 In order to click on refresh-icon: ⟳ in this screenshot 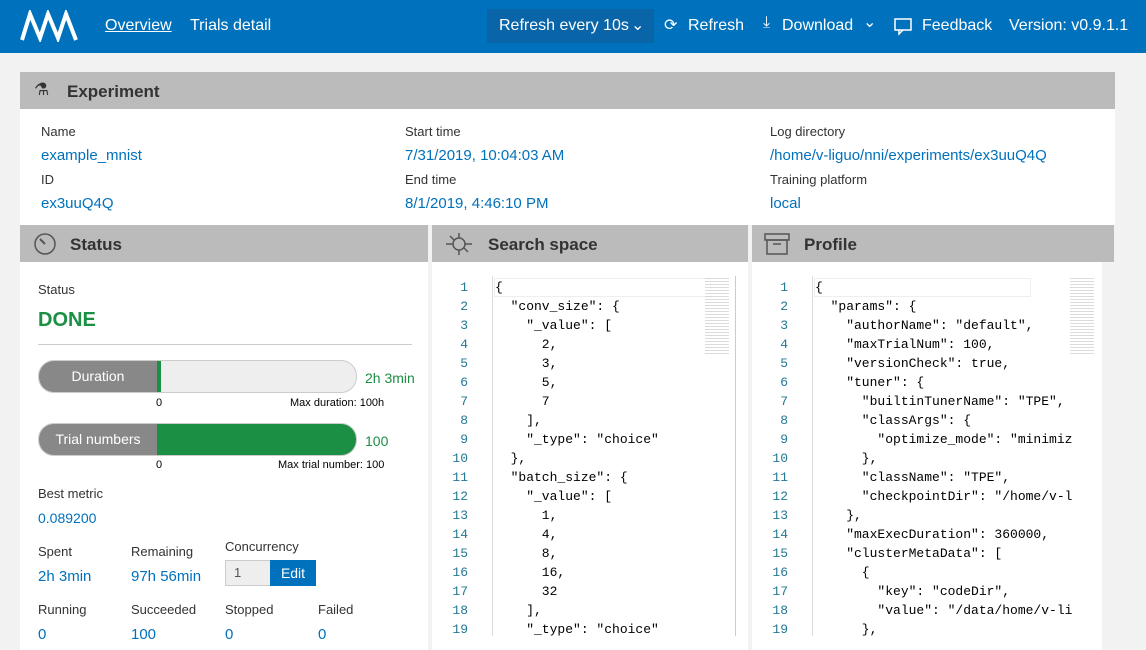, I will do `click(671, 25)`.